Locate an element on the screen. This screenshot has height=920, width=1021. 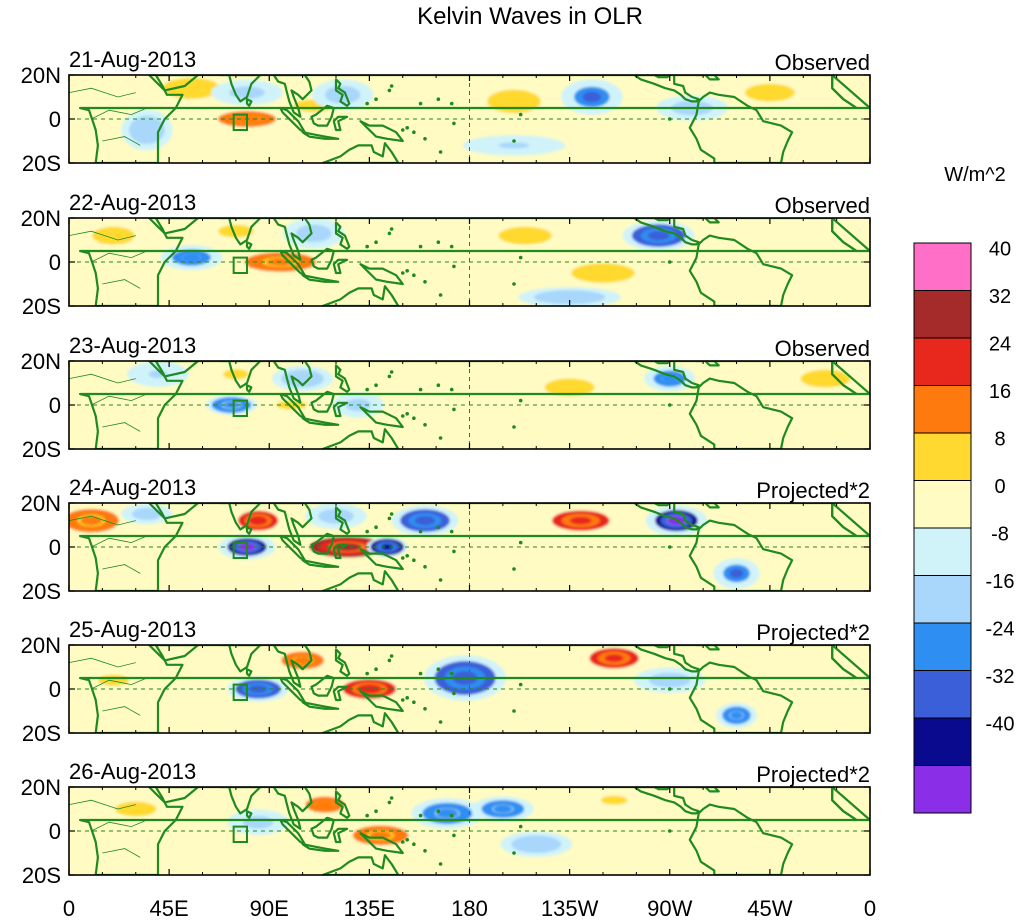
x-tick-label: 45E is located at coordinates (169, 908).